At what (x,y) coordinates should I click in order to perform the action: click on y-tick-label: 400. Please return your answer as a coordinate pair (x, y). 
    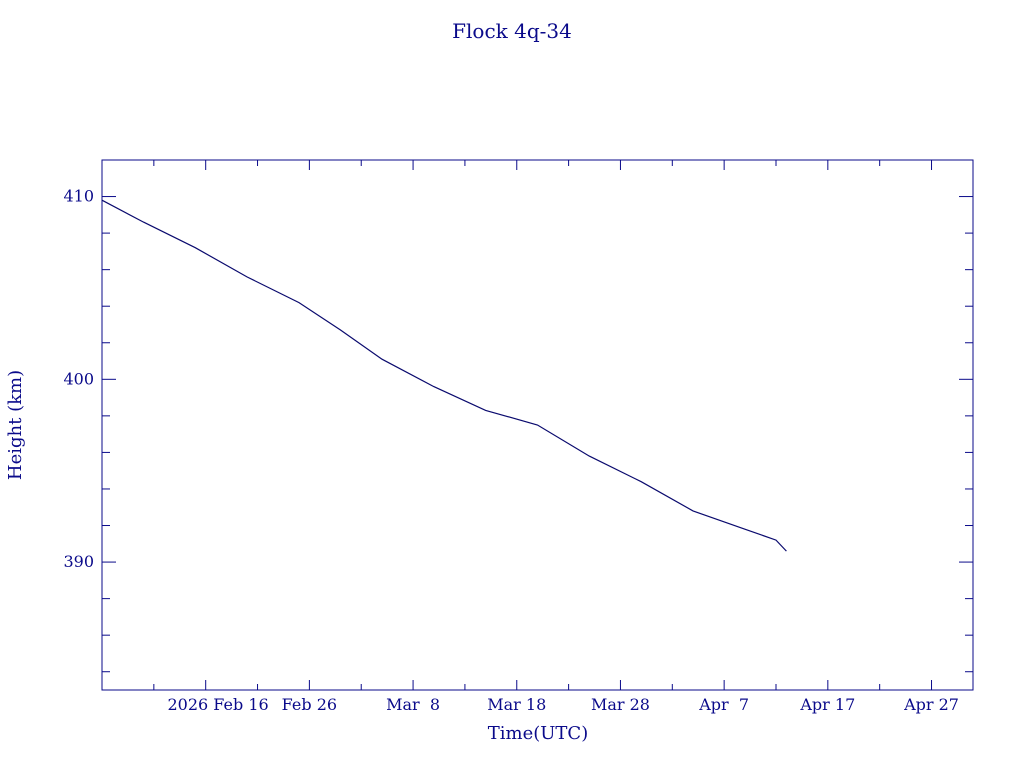
    Looking at the image, I should click on (78, 378).